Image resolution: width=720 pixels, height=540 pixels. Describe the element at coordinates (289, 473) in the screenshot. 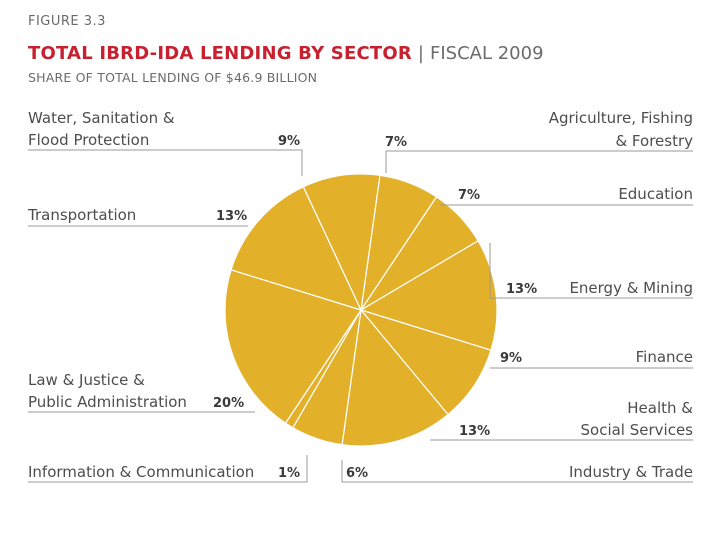

I see `slice-percent-information-and-communication: 1%` at that location.